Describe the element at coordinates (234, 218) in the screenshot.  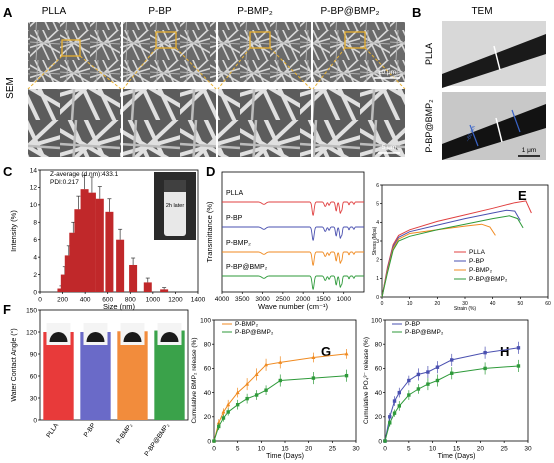
I see `ftir-series-label-2: P-BP` at that location.